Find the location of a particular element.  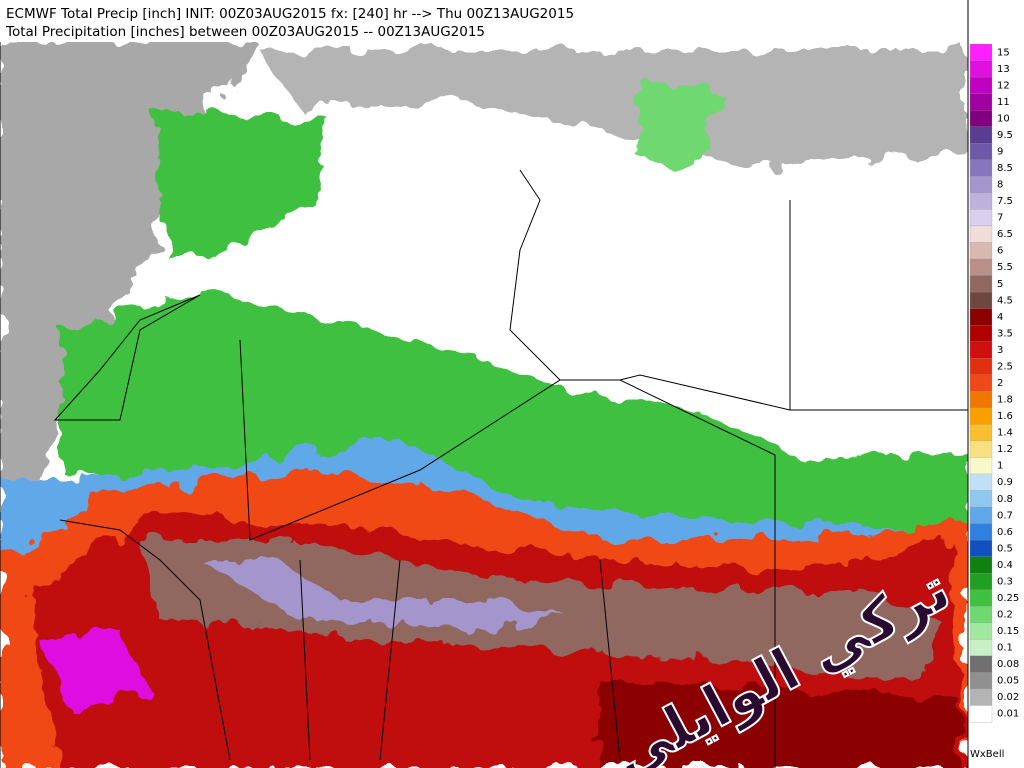

colorbar-label: 3 is located at coordinates (1000, 350).